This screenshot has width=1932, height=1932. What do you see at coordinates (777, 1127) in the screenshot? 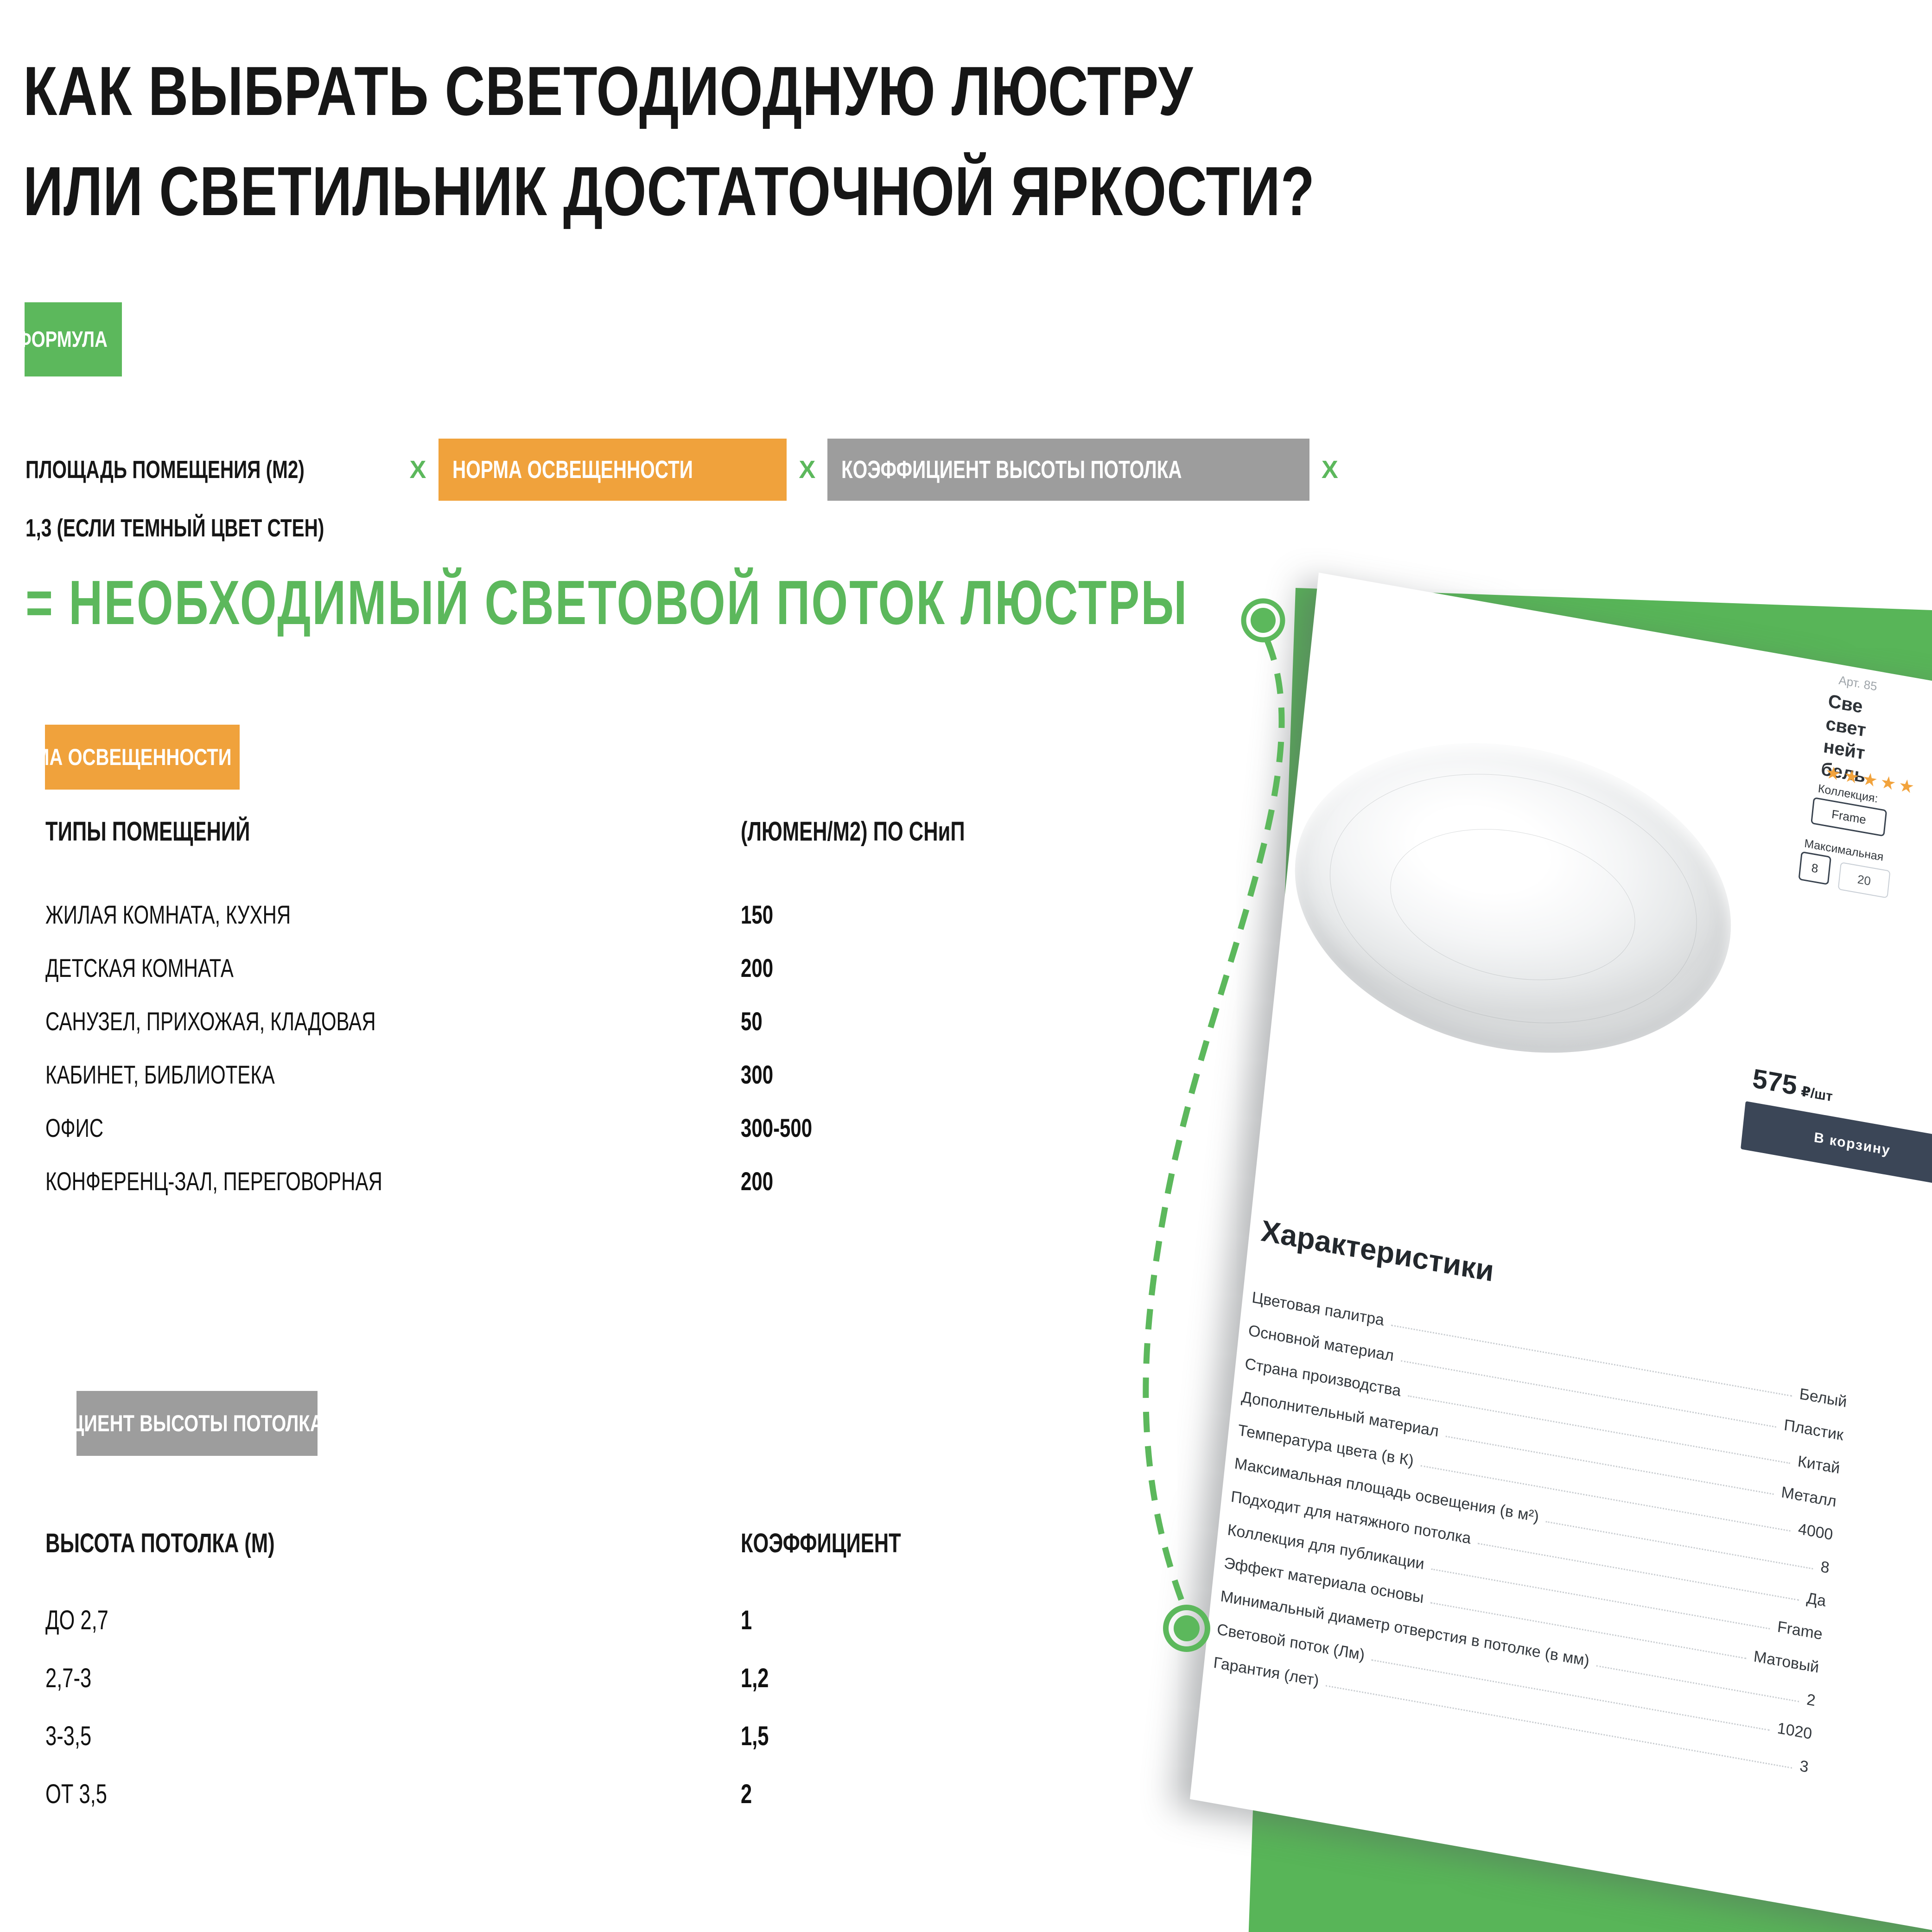
I see `lumen-value: 300-500` at bounding box center [777, 1127].